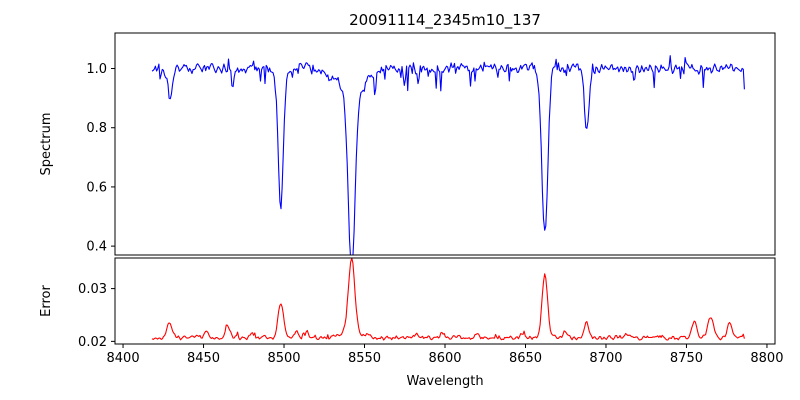 This screenshot has height=400, width=800. What do you see at coordinates (525, 358) in the screenshot?
I see `x-tick-label: 8650` at bounding box center [525, 358].